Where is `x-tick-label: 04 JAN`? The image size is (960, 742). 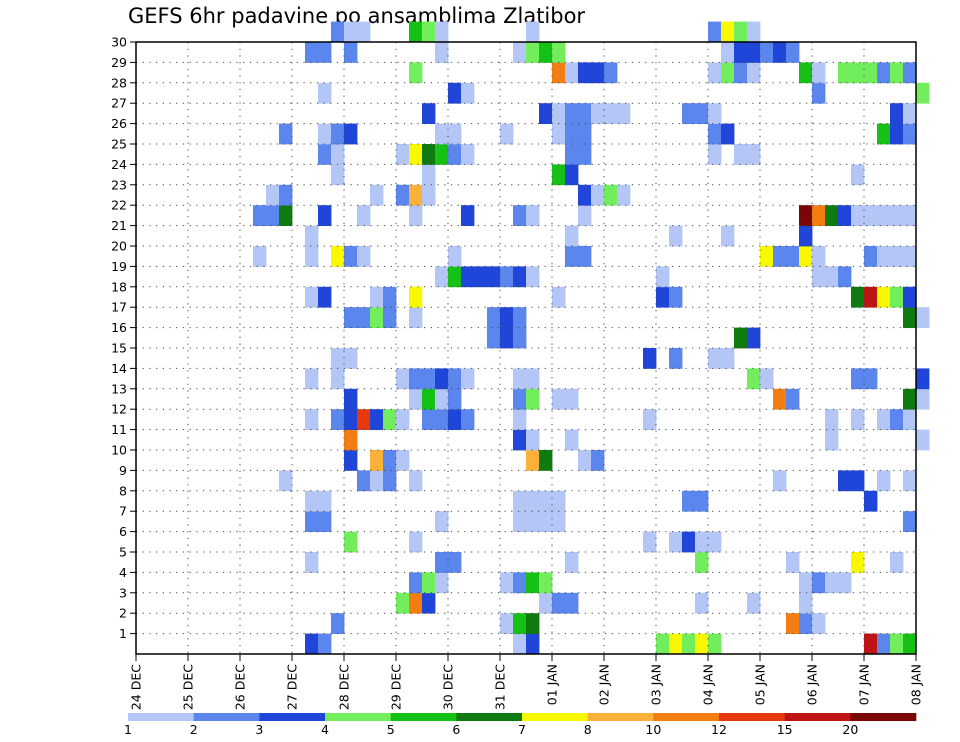
x-tick-label: 04 JAN is located at coordinates (708, 684).